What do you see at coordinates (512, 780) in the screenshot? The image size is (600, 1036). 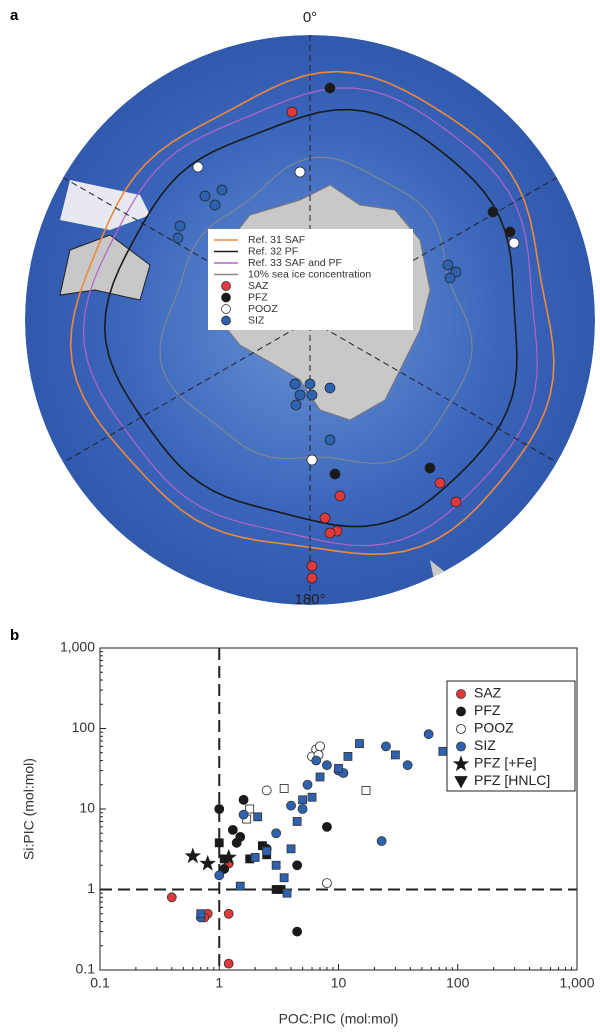 I see `legend-label: PFZ [HNLC]` at bounding box center [512, 780].